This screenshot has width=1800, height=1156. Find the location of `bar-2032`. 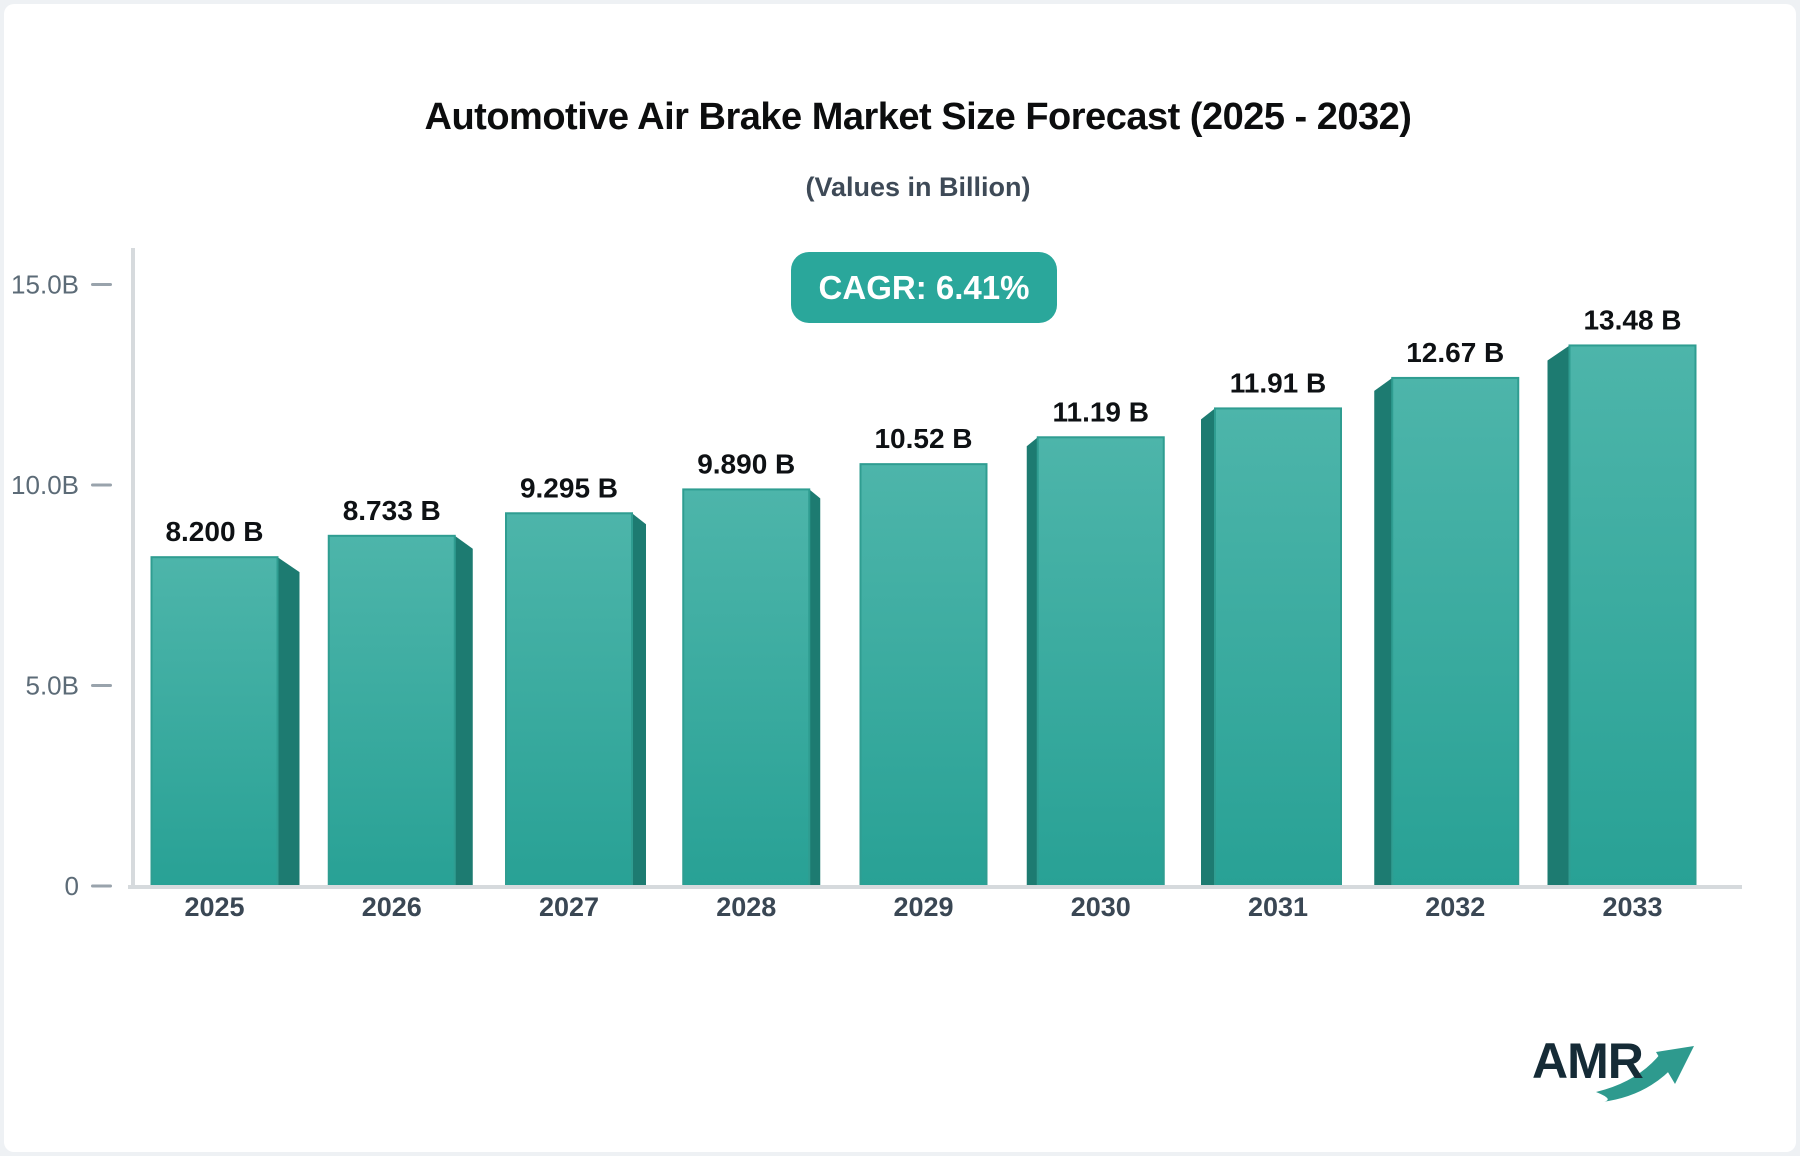

bar-2032 is located at coordinates (1455, 632).